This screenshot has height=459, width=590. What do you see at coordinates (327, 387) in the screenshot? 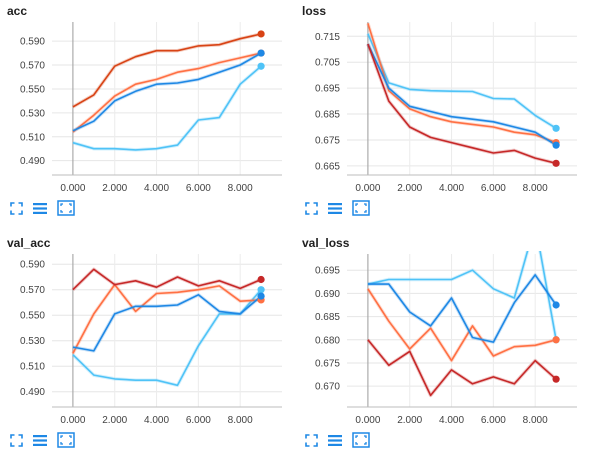
I see `y-tick-label: 0.670` at bounding box center [327, 387].